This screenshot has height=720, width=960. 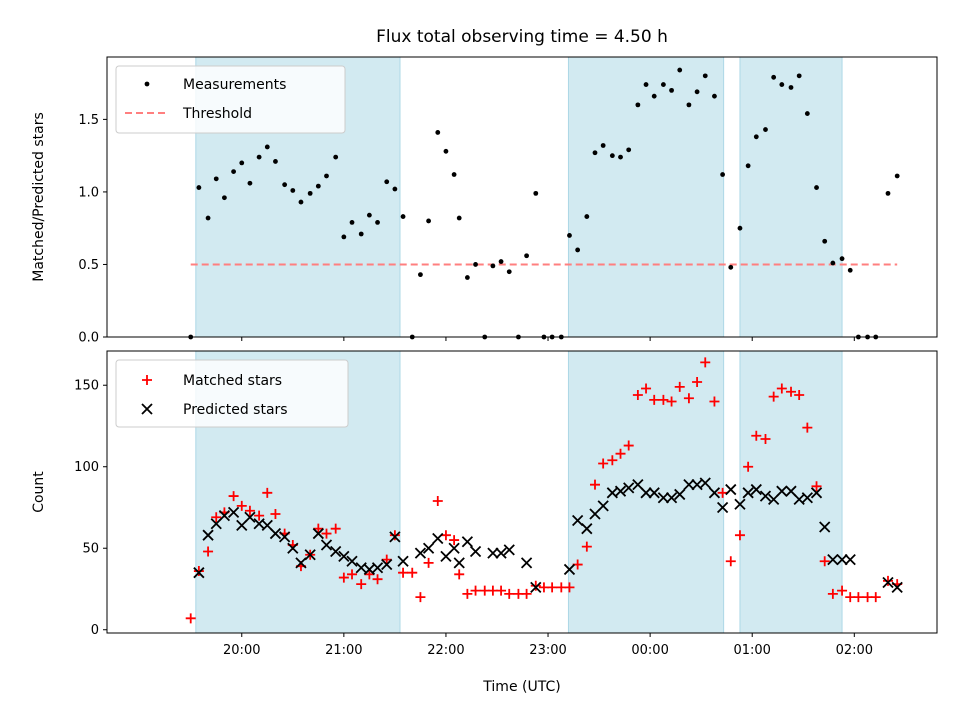 What do you see at coordinates (548, 535) in the screenshot?
I see `predicted-stars-points` at bounding box center [548, 535].